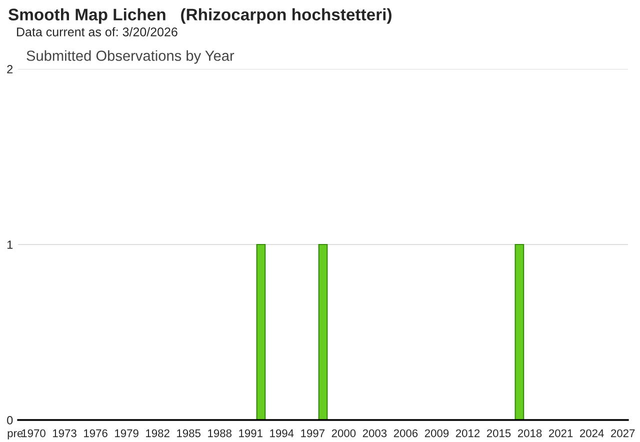 Image resolution: width=640 pixels, height=442 pixels. What do you see at coordinates (312, 433) in the screenshot?
I see `x-tick-label: 1997` at bounding box center [312, 433].